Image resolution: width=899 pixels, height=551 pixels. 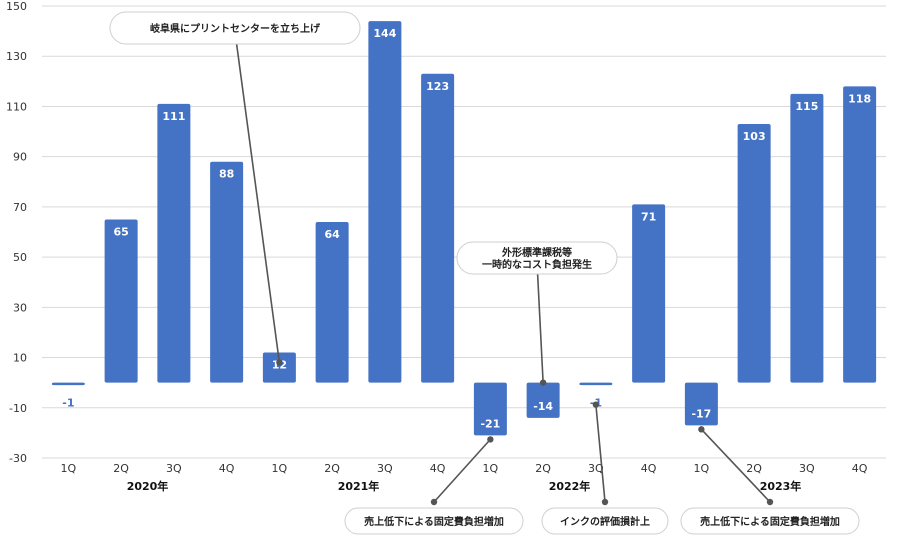 What do you see at coordinates (570, 486) in the screenshot?
I see `year-label: 2022年` at bounding box center [570, 486].